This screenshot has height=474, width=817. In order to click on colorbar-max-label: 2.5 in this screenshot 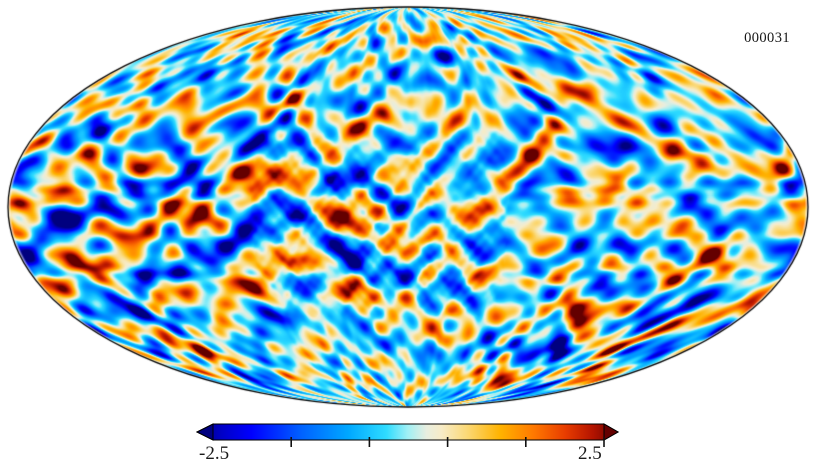, I will do `click(590, 453)`.